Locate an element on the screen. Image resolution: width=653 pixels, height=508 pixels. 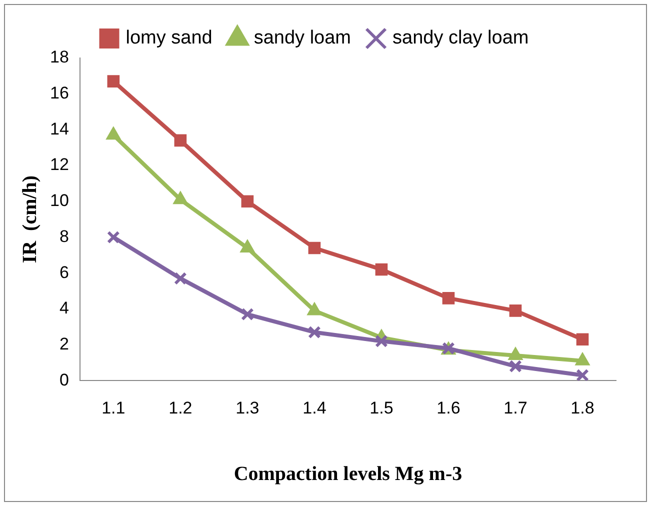
x-tick-label: 1.1 is located at coordinates (114, 408).